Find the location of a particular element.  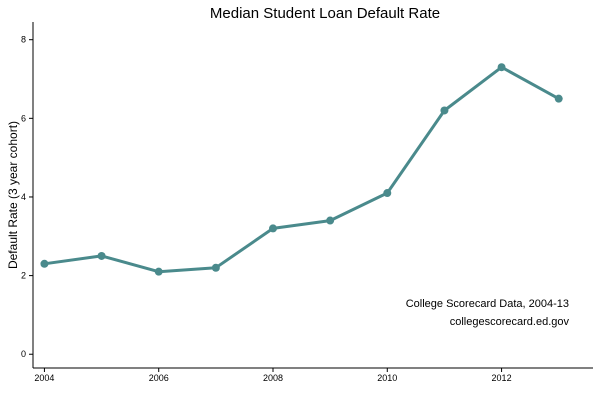

x-tick-label: 2006 is located at coordinates (159, 378).